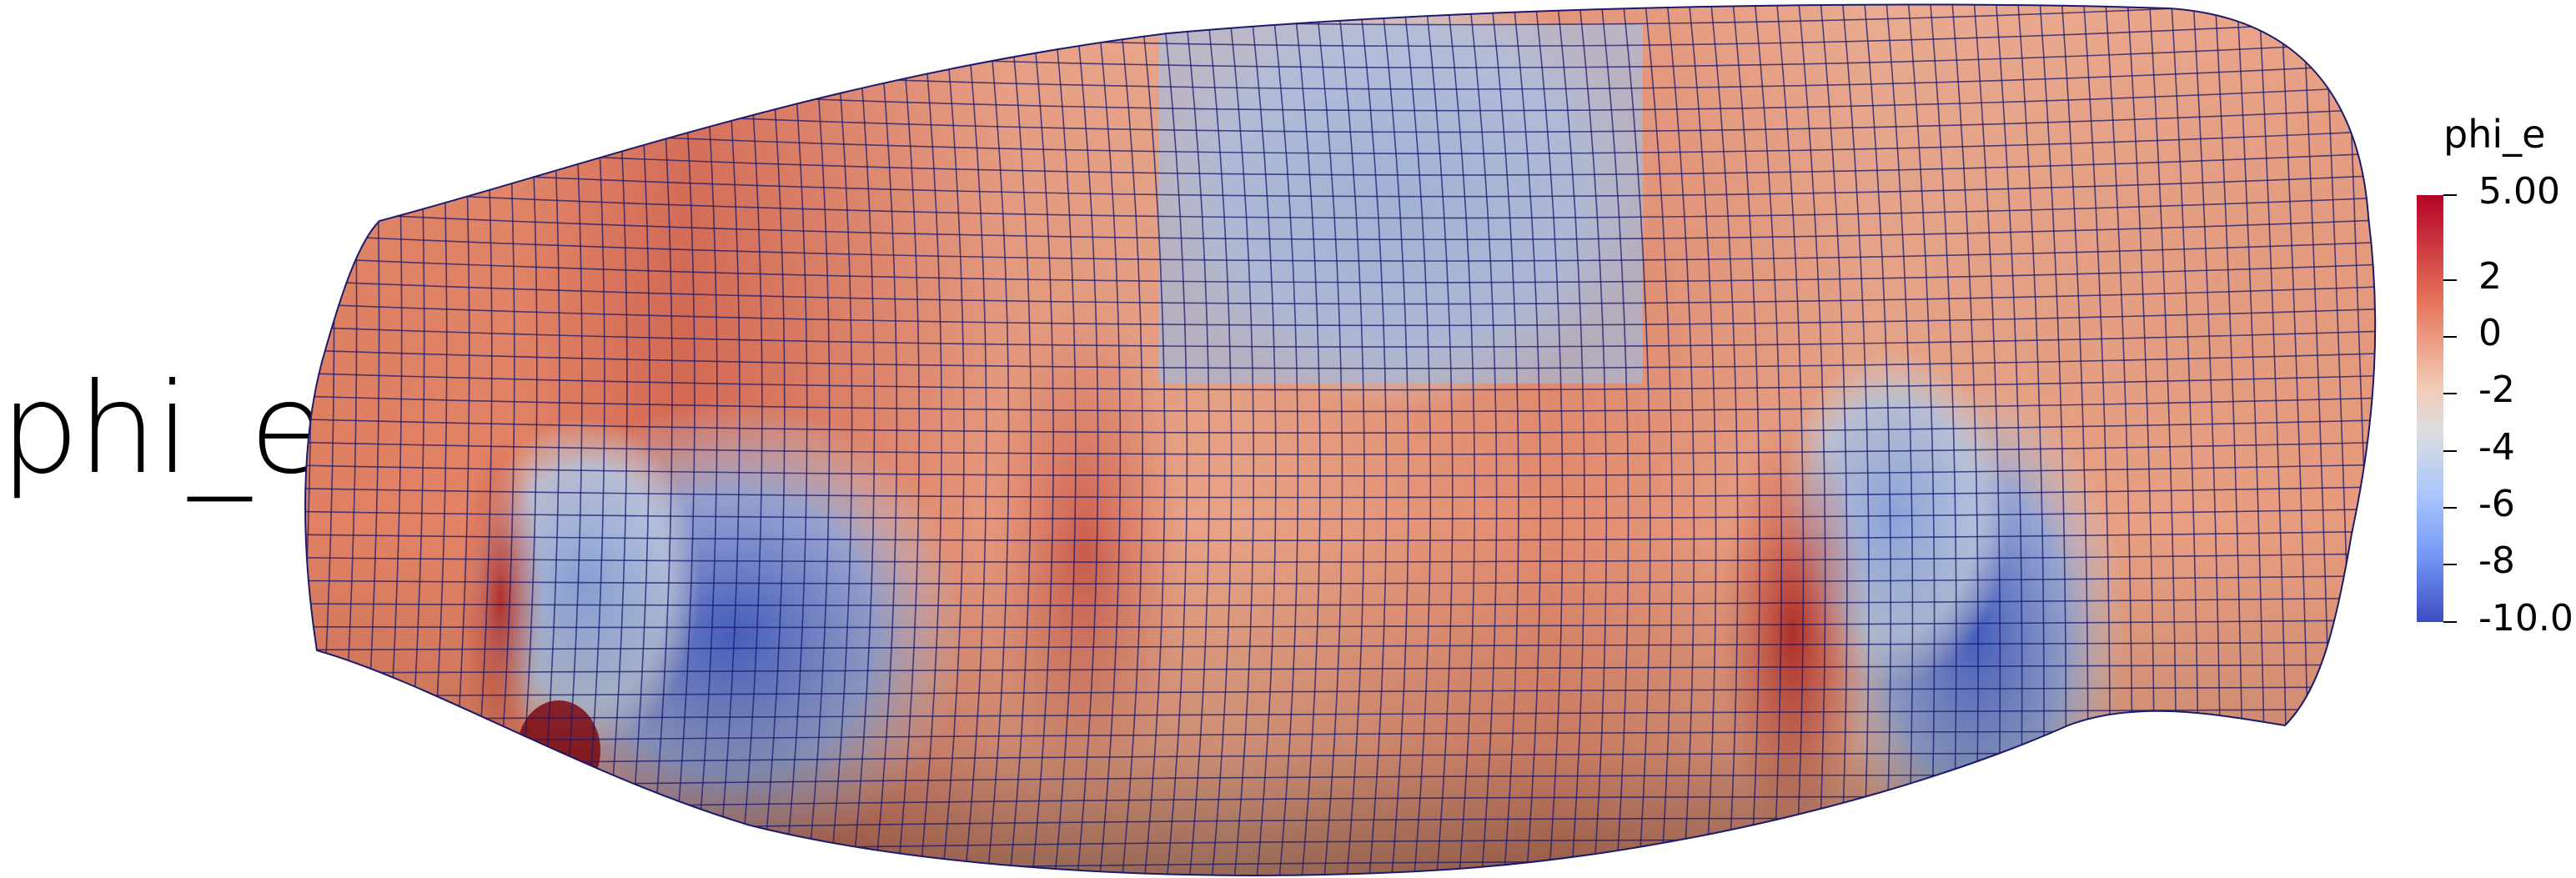  What do you see at coordinates (163, 430) in the screenshot?
I see `view-title: phi_e` at bounding box center [163, 430].